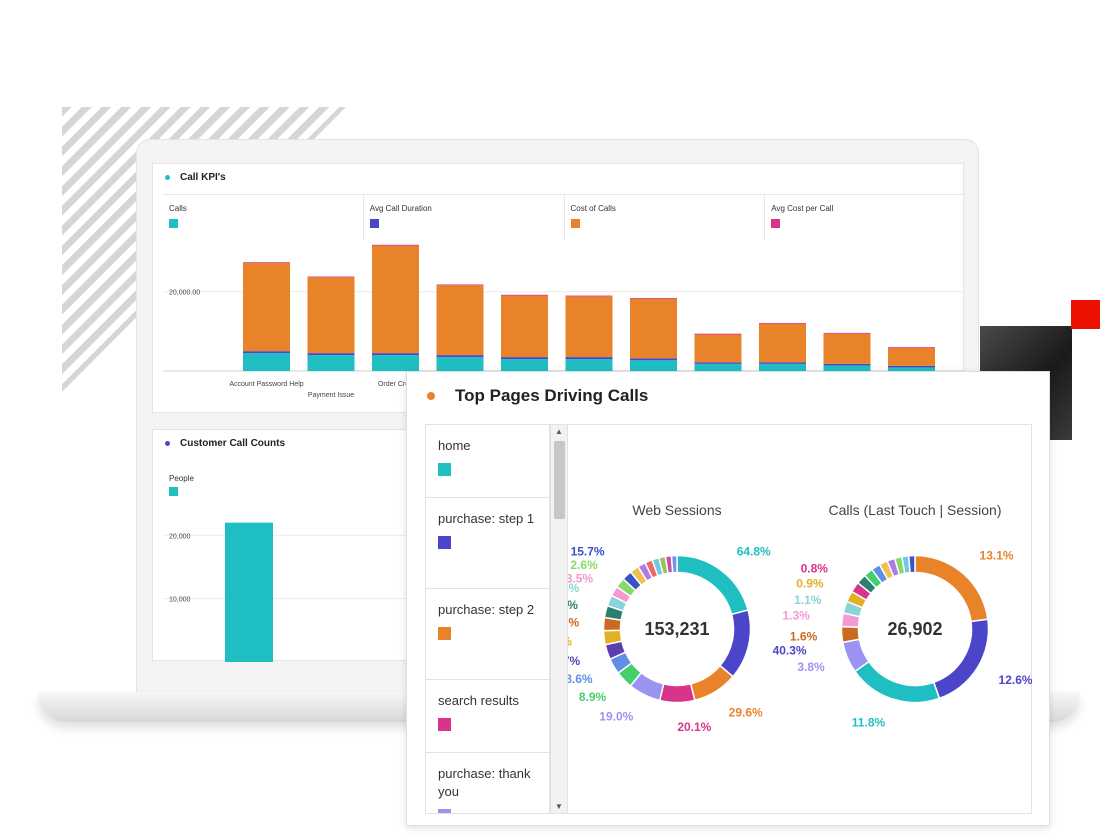 The image size is (1120, 840). Describe the element at coordinates (593, 697) in the screenshot. I see `slice-label: 8.9%` at that location.